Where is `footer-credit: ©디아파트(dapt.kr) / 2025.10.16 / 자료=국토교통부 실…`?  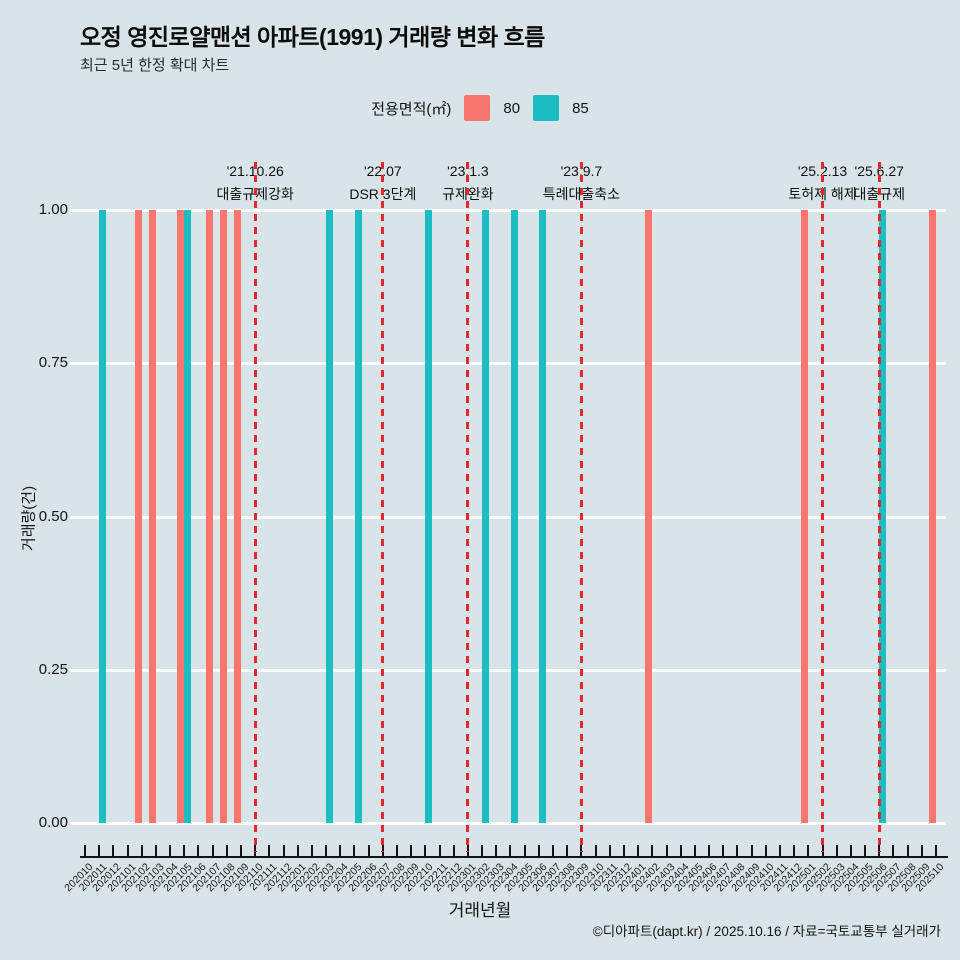
footer-credit: ©디아파트(dapt.kr) / 2025.10.16 / 자료=국토교통부 실… is located at coordinates (766, 931).